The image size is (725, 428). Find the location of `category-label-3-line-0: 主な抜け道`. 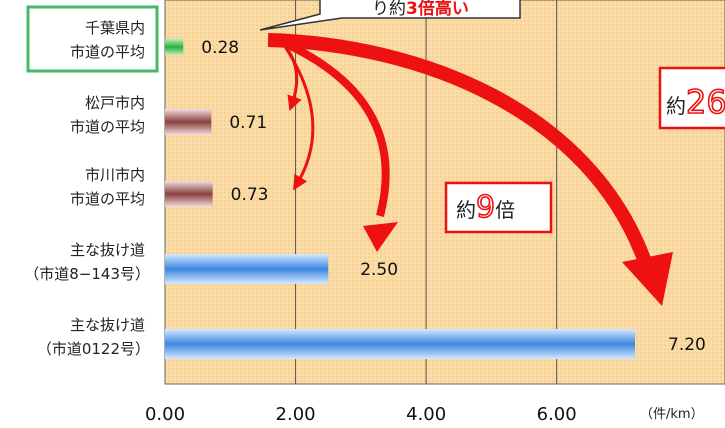

category-label-3-line-0: 主な抜け道 is located at coordinates (107, 250).